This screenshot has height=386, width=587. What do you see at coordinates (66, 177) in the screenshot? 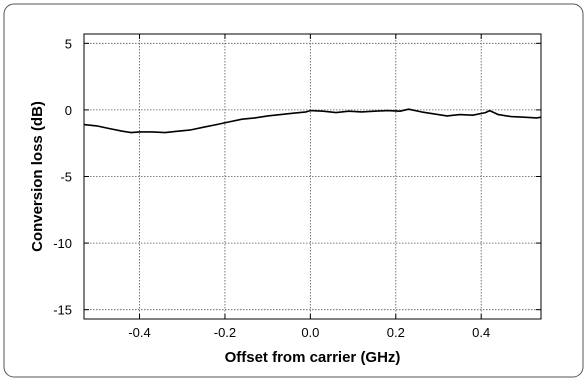
I see `y-tick-label: -5` at bounding box center [66, 177].